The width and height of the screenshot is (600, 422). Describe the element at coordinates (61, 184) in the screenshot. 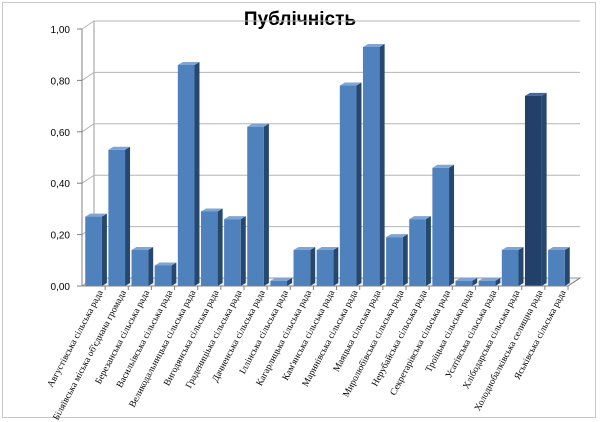

I see `y-tick-label: 0,40` at that location.